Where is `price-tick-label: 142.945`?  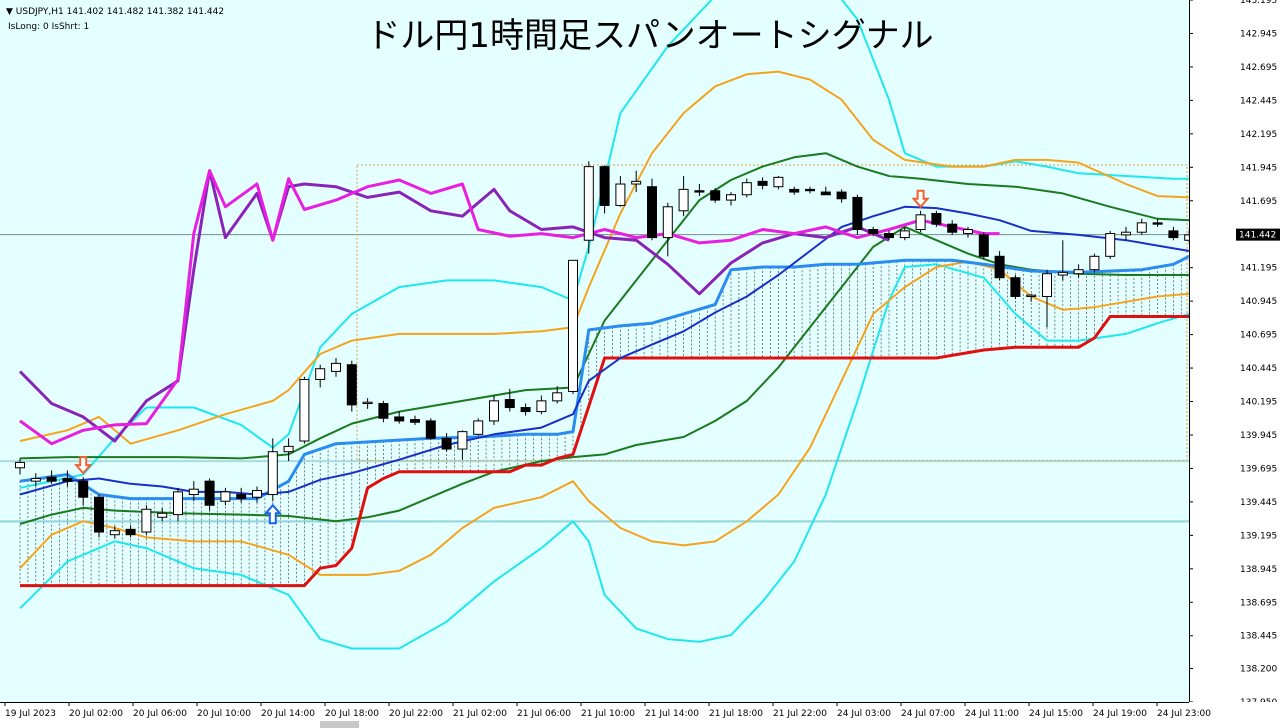 price-tick-label: 142.945 is located at coordinates (1258, 34).